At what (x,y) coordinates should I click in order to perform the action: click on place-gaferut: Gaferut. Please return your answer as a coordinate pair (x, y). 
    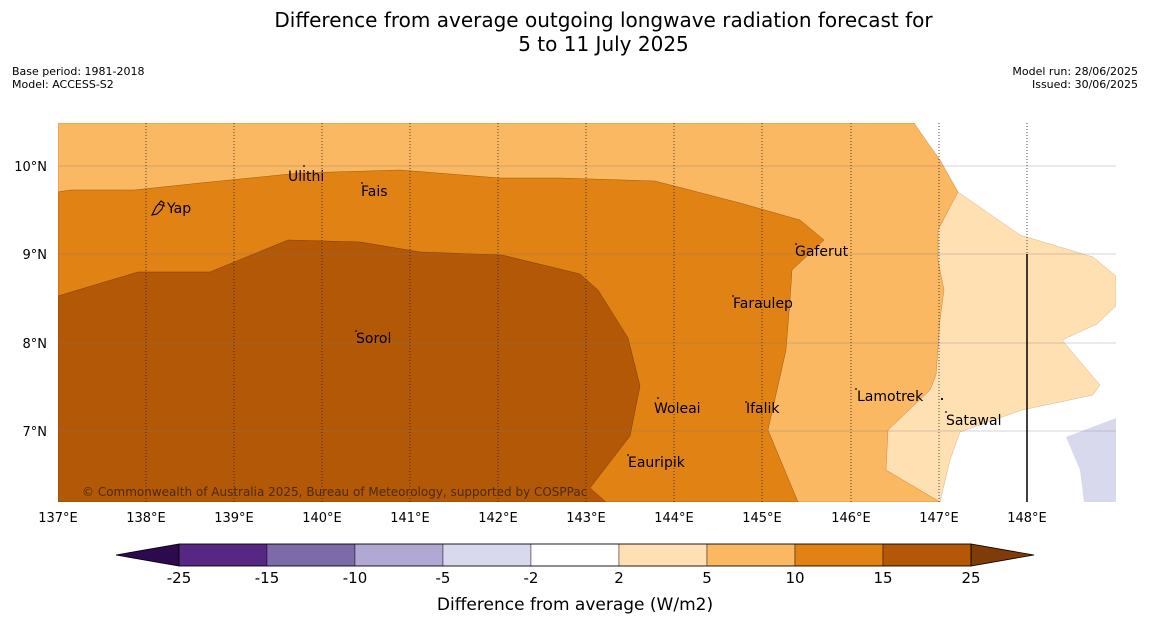
    Looking at the image, I should click on (822, 252).